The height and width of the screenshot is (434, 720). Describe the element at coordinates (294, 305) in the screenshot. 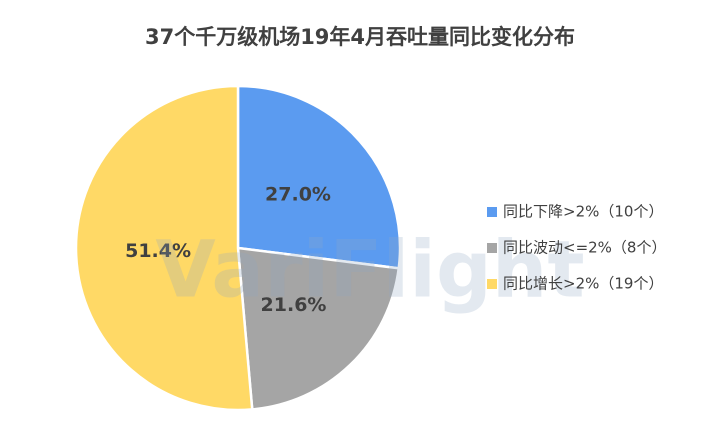

I see `data-label: 21.6%` at that location.